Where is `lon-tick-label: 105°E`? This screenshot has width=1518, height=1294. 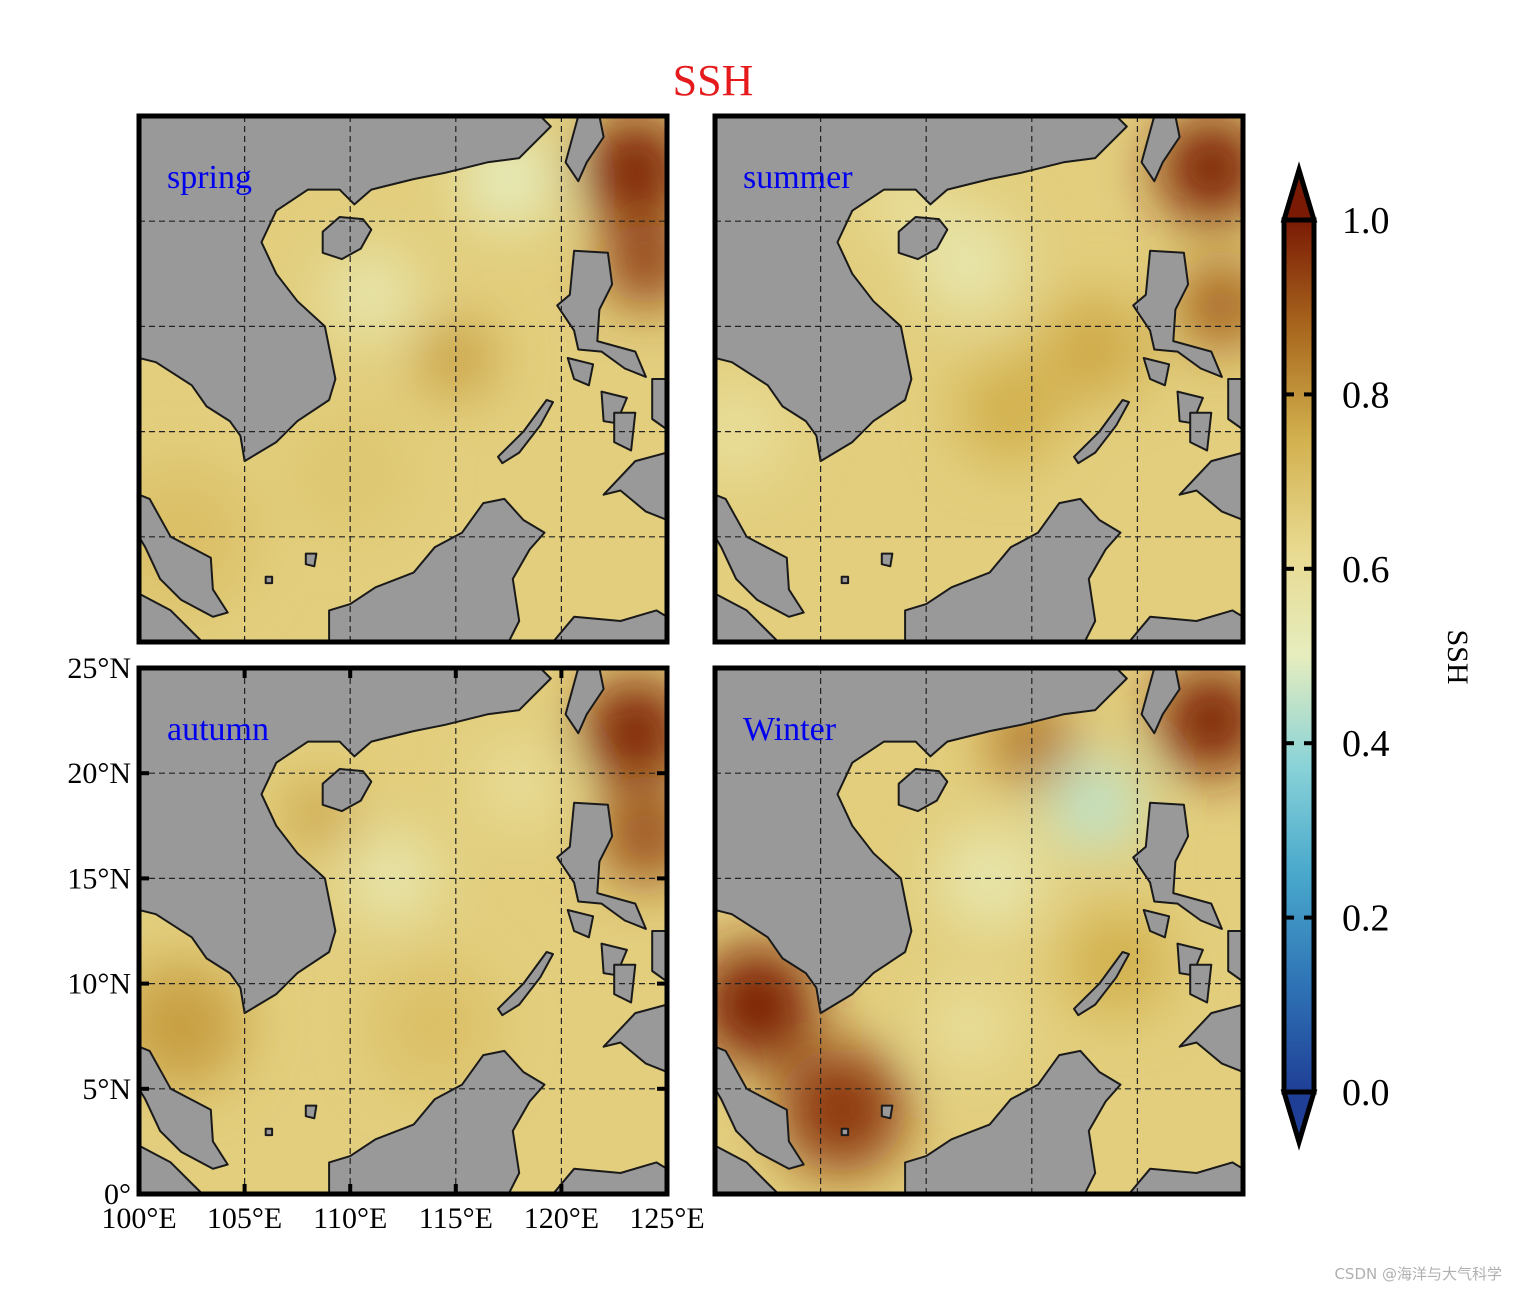
lon-tick-label: 105°E is located at coordinates (244, 1218).